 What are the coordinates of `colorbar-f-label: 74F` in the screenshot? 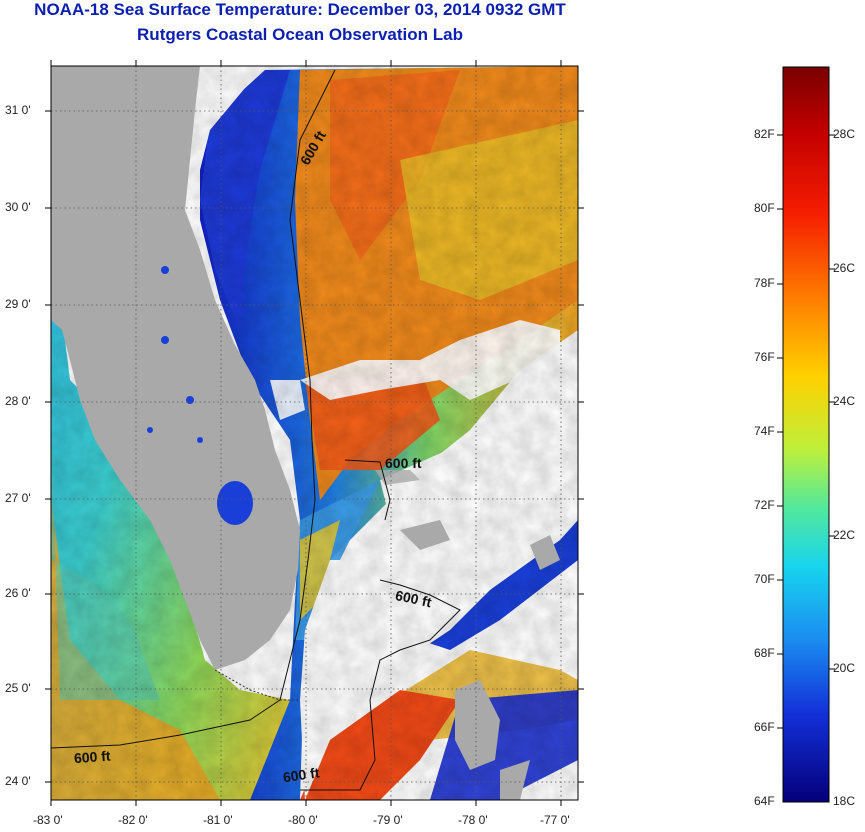 It's located at (764, 431).